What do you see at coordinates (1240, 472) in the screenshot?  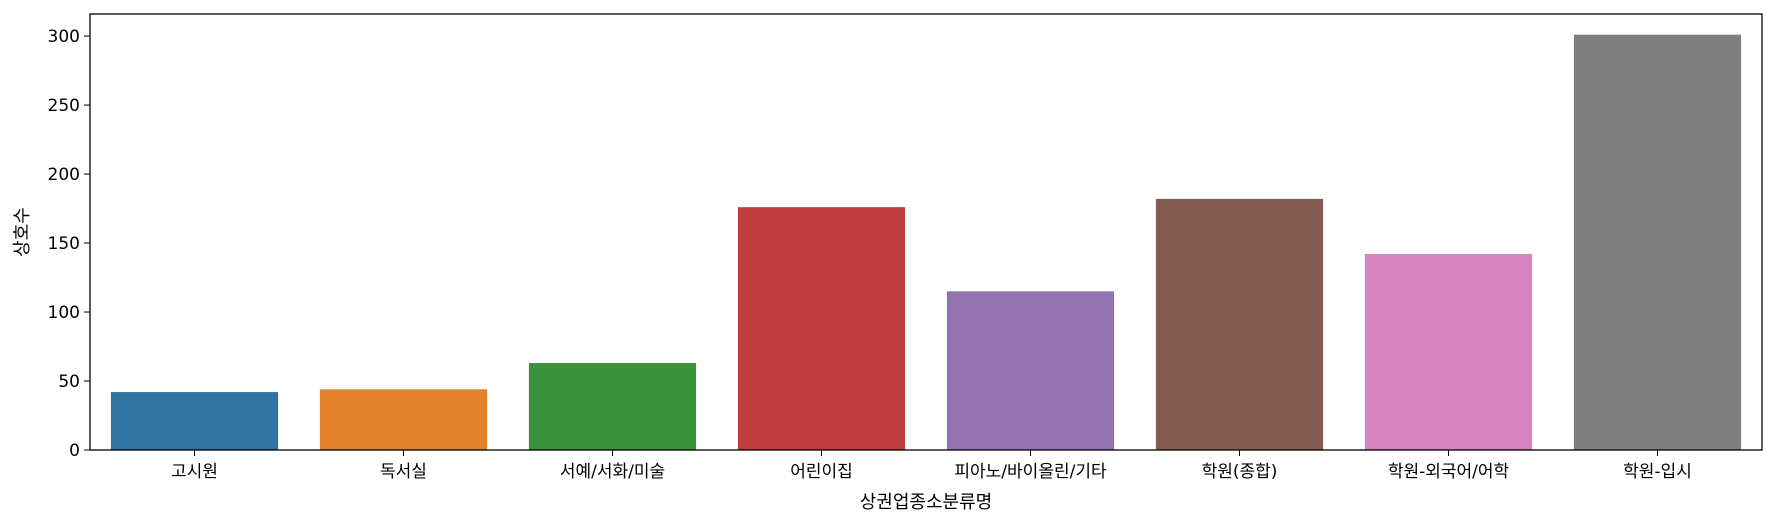 I see `x-tick-label: 학원(종합)` at bounding box center [1240, 472].